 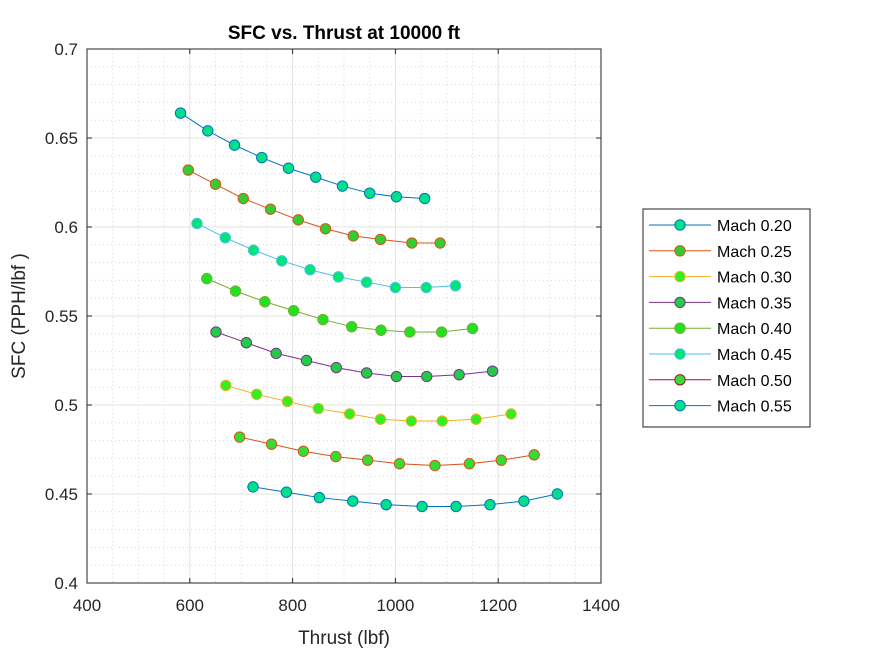 I want to click on x-axis-label: Thrust (lbf), so click(x=344, y=638).